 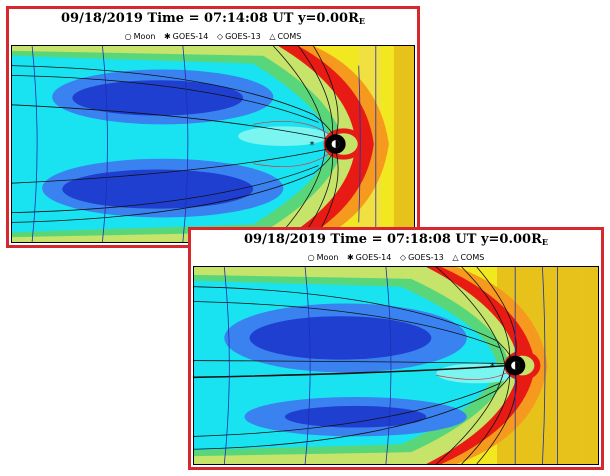 What do you see at coordinates (236, 18) in the screenshot?
I see `time-value: 07:14:08` at bounding box center [236, 18].